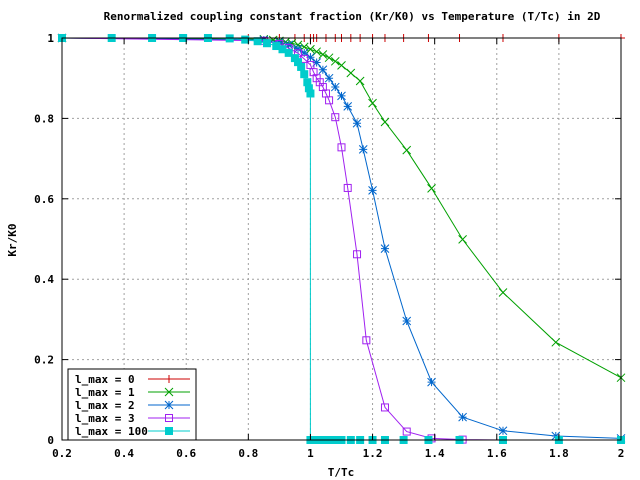 The width and height of the screenshot is (640, 480). I want to click on y-tick-label: 0.2, so click(44, 360).